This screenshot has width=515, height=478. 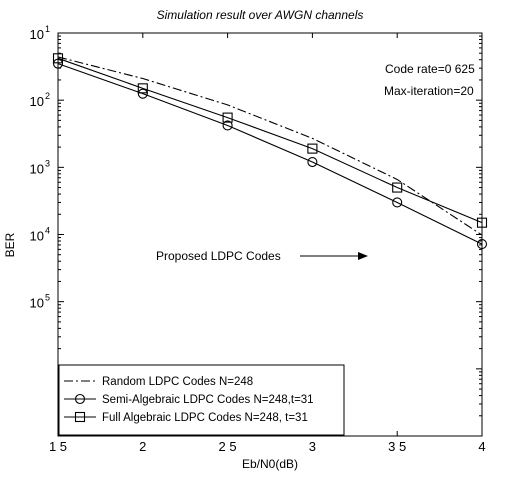 What do you see at coordinates (228, 446) in the screenshot?
I see `x-tick-label: 2 5` at bounding box center [228, 446].